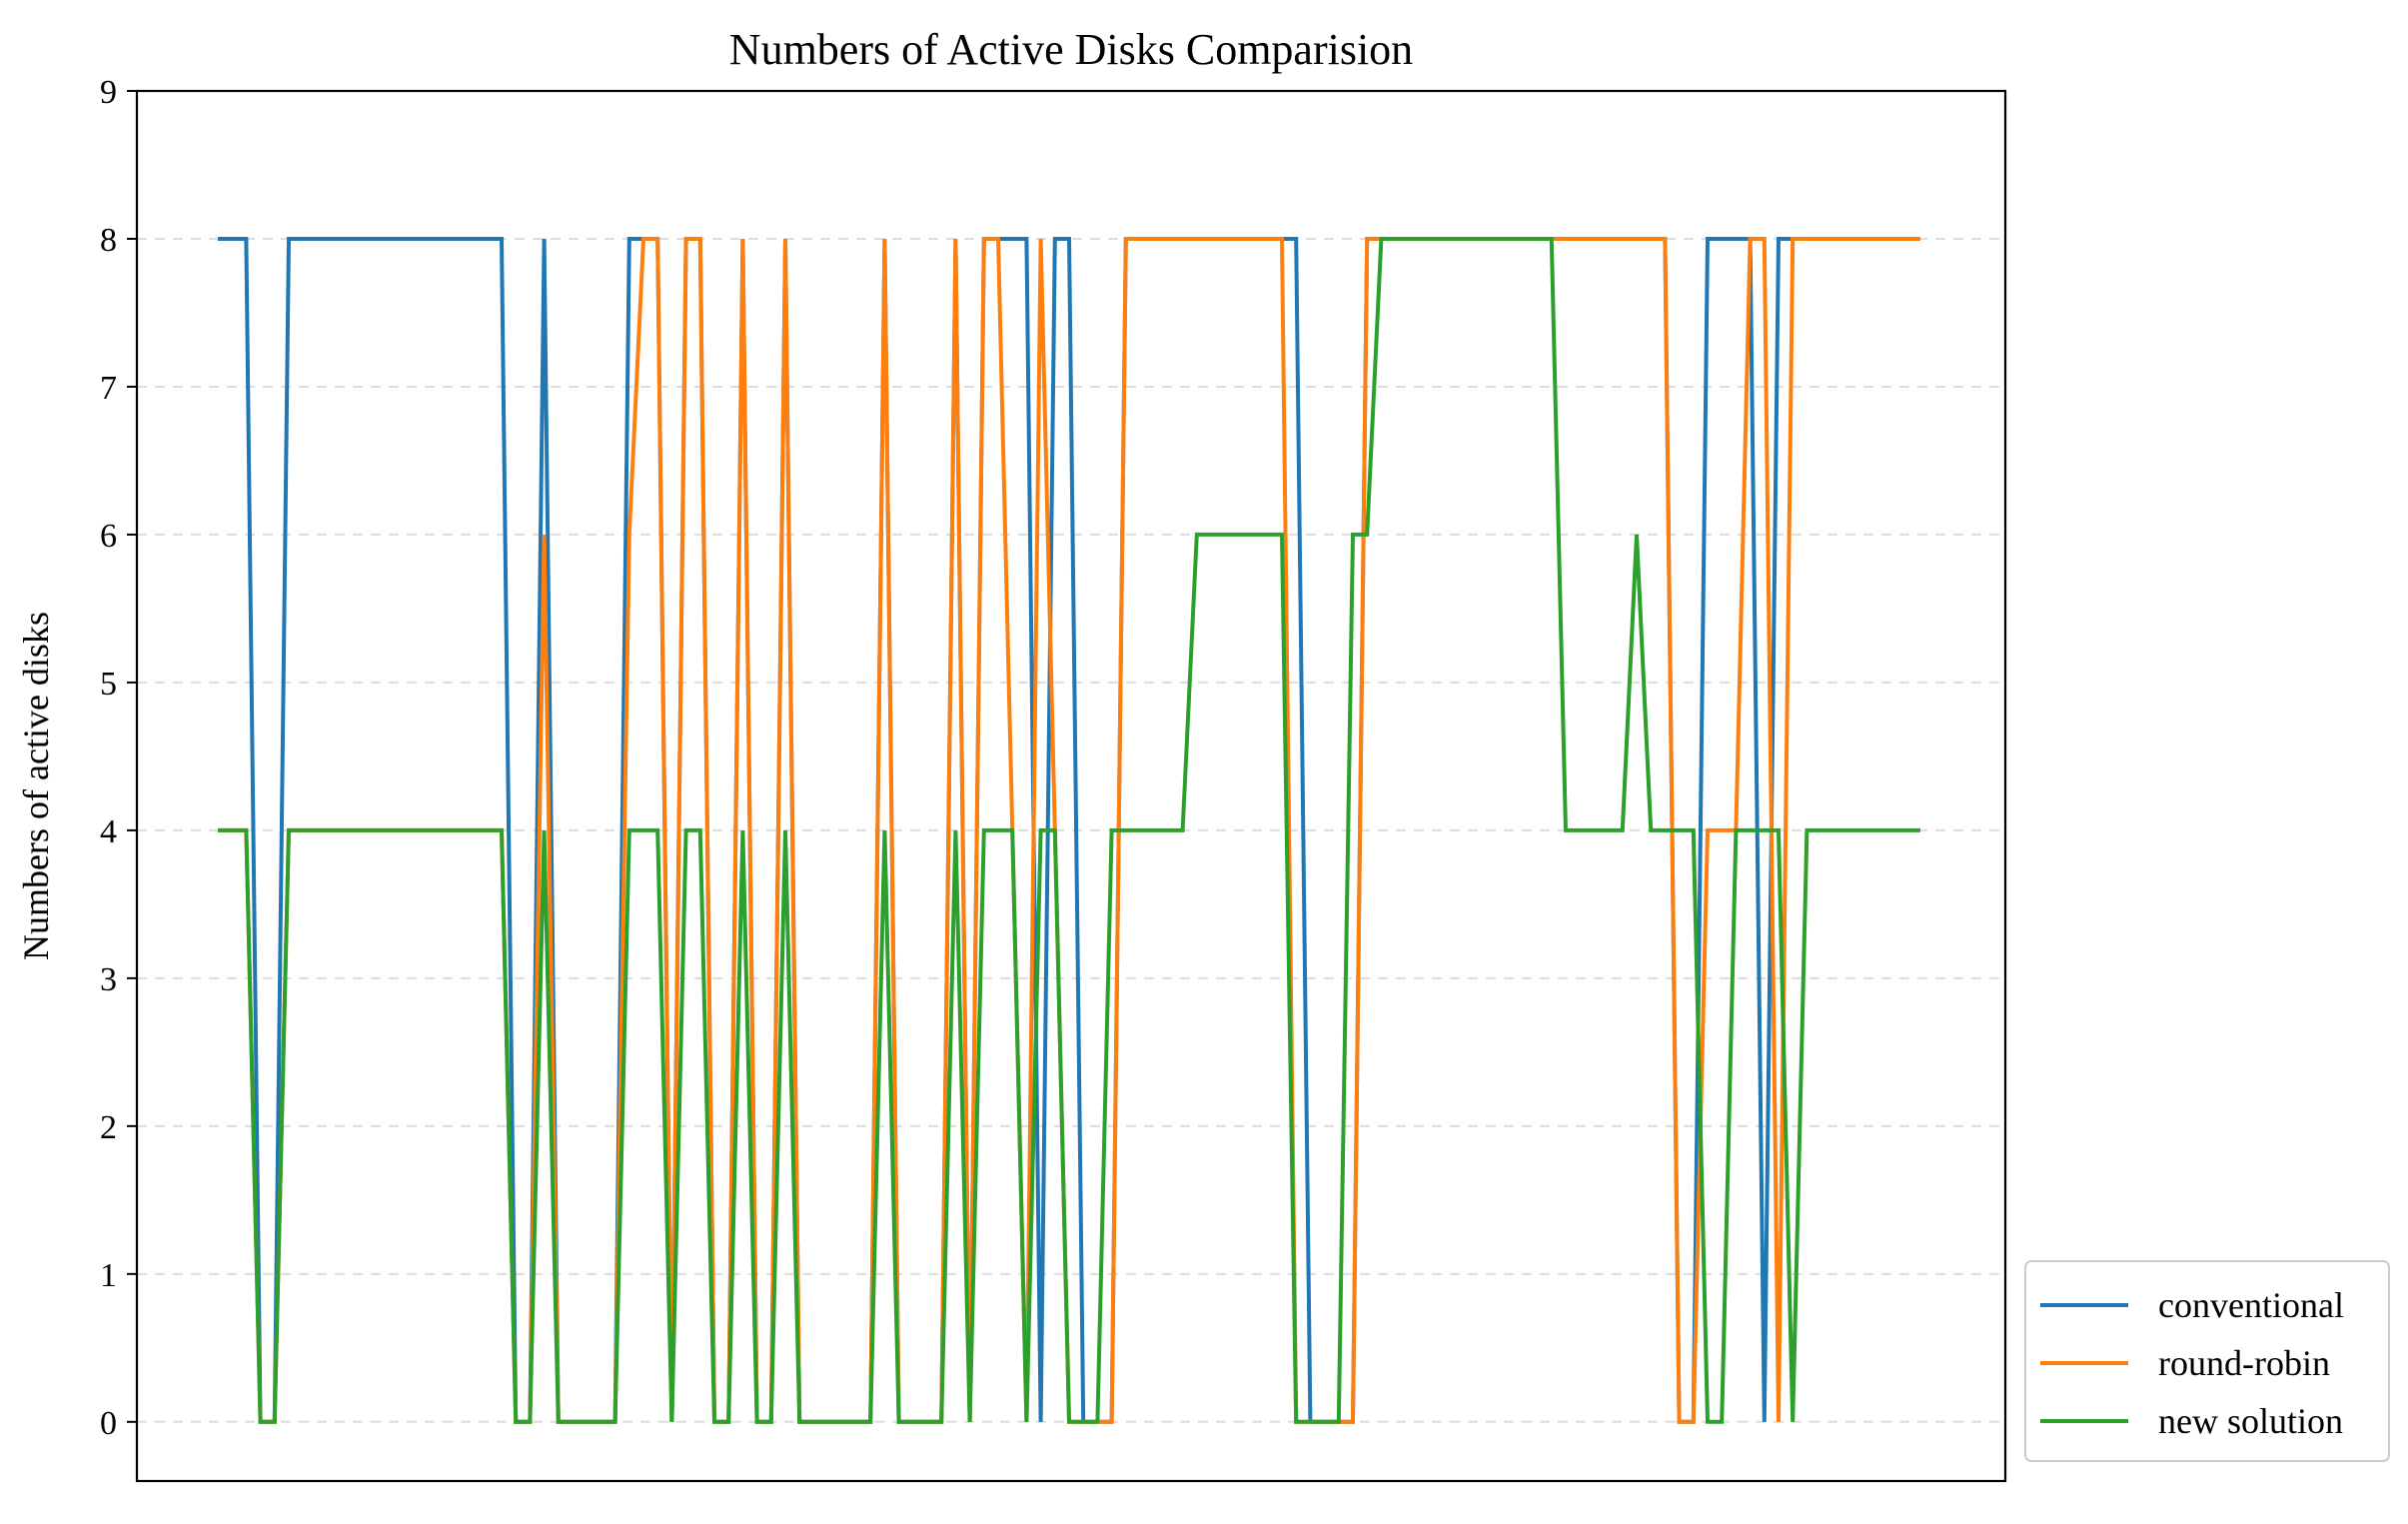  I want to click on legend-label: round-robin, so click(2244, 1363).